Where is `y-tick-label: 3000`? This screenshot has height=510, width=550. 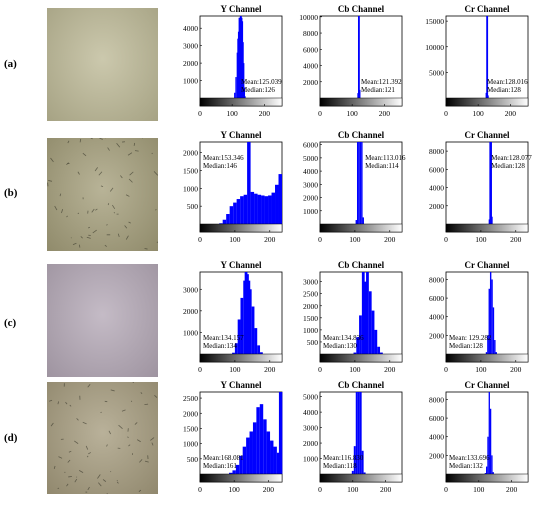 y-tick-label: 3000 is located at coordinates (190, 289).